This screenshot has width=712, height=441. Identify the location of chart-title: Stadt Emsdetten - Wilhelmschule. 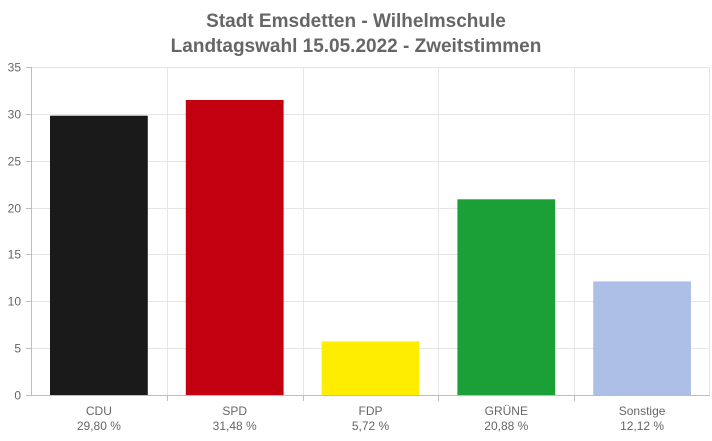
(356, 21).